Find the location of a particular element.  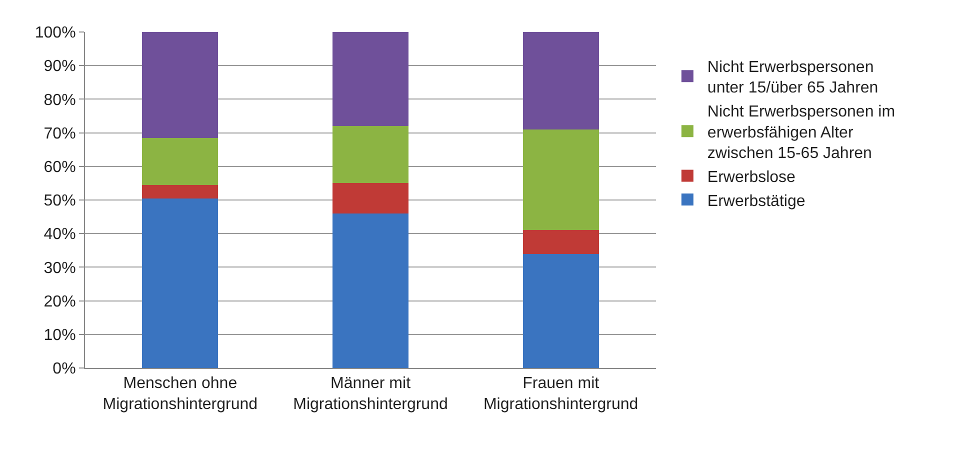

legend-label: Nicht Erwerbspersonen im erwerbsfähigen Alter zwischen 15-65 Jahren is located at coordinates (801, 133).